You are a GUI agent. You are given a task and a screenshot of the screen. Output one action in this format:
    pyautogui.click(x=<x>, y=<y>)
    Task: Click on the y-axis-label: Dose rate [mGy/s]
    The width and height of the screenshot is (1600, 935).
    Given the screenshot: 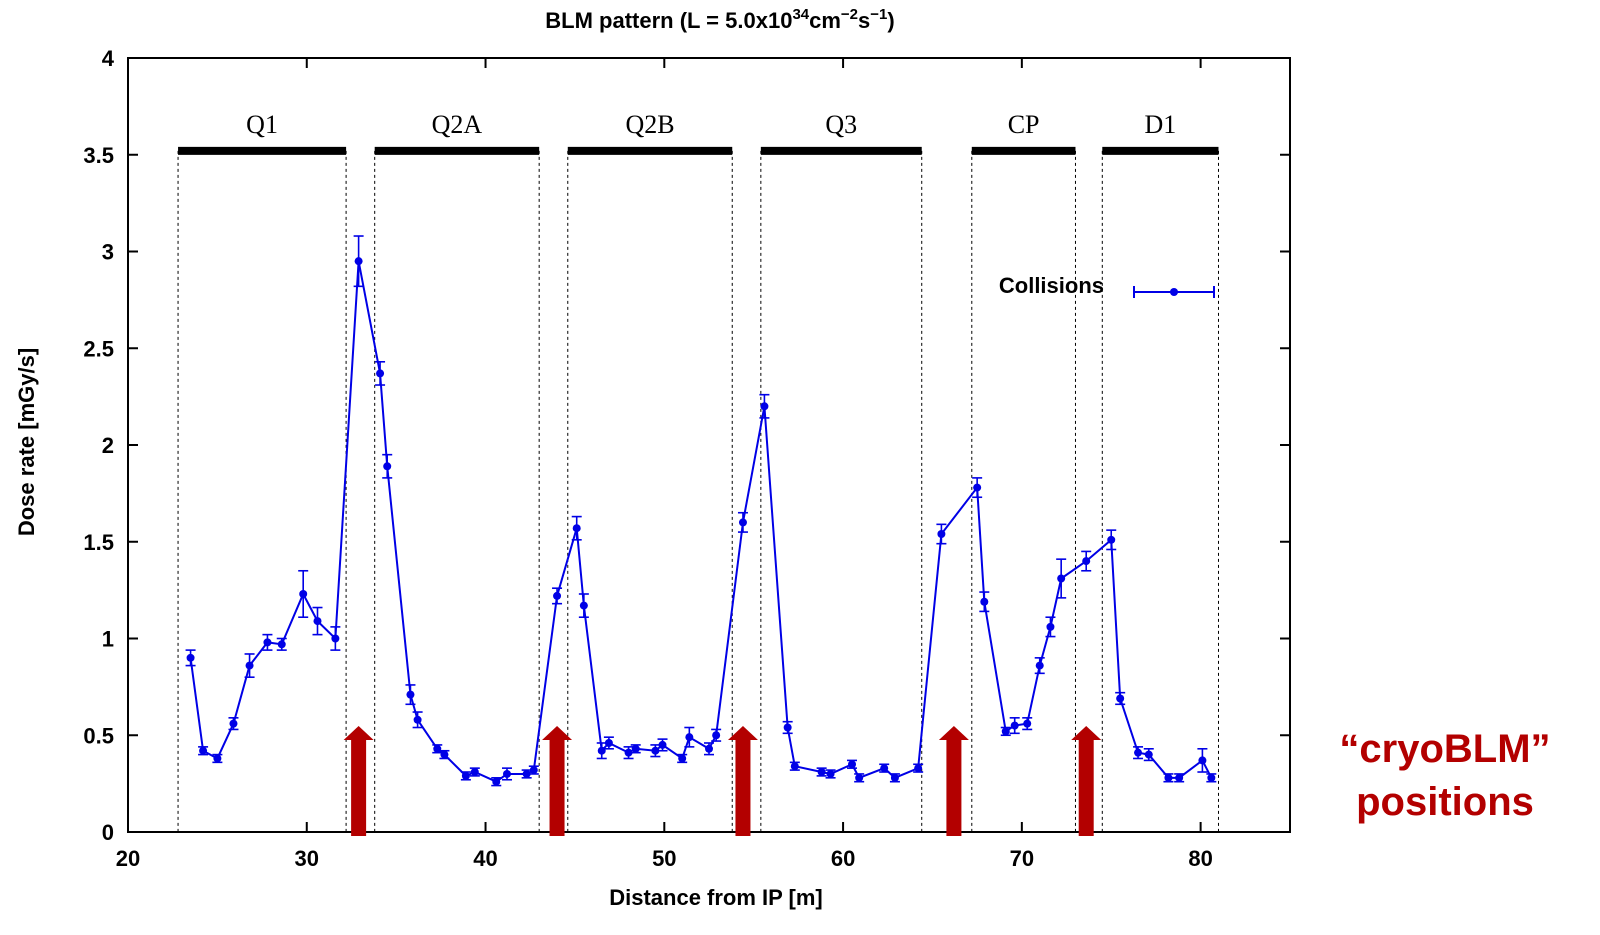 What is the action you would take?
    pyautogui.click(x=26, y=442)
    